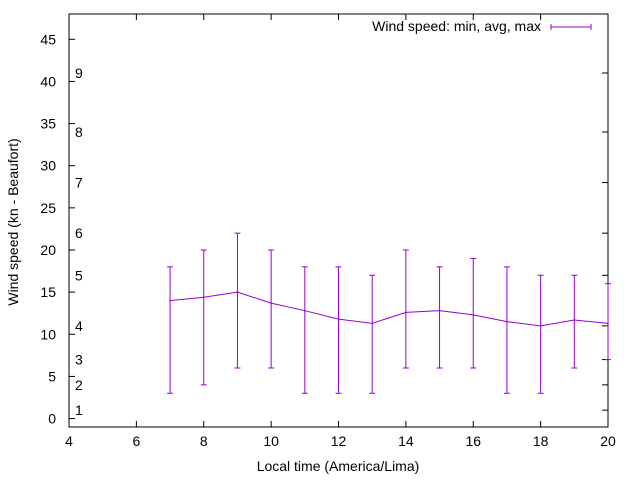 This screenshot has height=480, width=640. I want to click on x-tick-label: 4, so click(69, 441).